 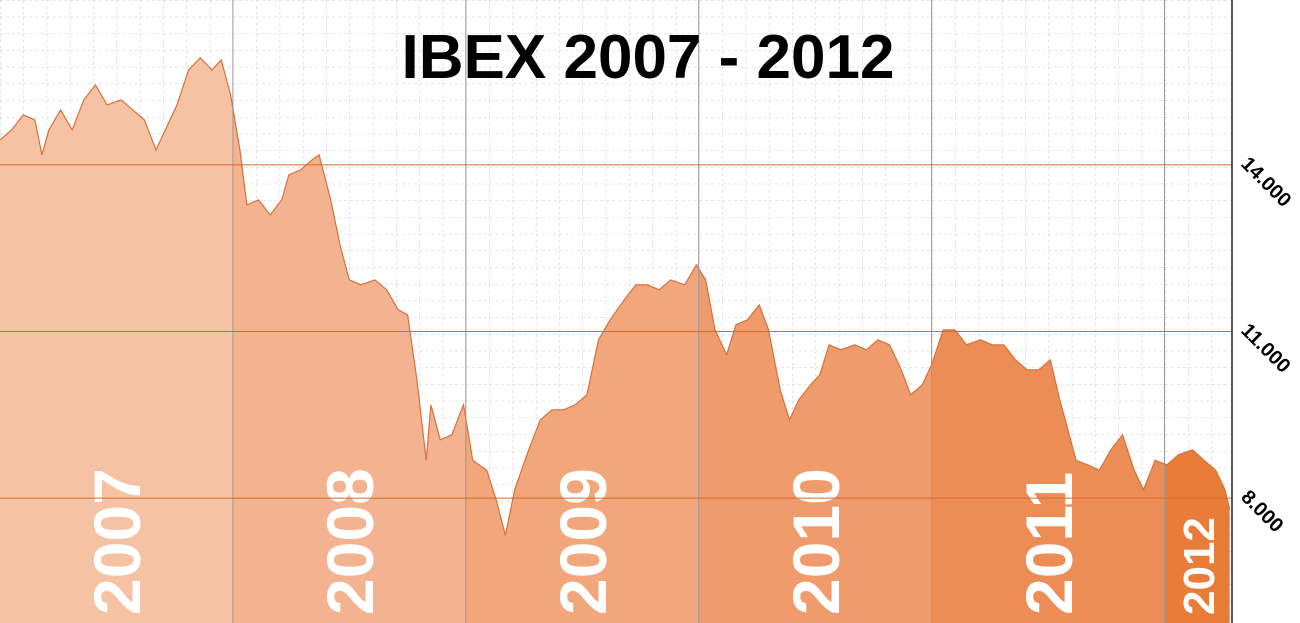 What do you see at coordinates (350, 541) in the screenshot?
I see `year-label: 2008` at bounding box center [350, 541].